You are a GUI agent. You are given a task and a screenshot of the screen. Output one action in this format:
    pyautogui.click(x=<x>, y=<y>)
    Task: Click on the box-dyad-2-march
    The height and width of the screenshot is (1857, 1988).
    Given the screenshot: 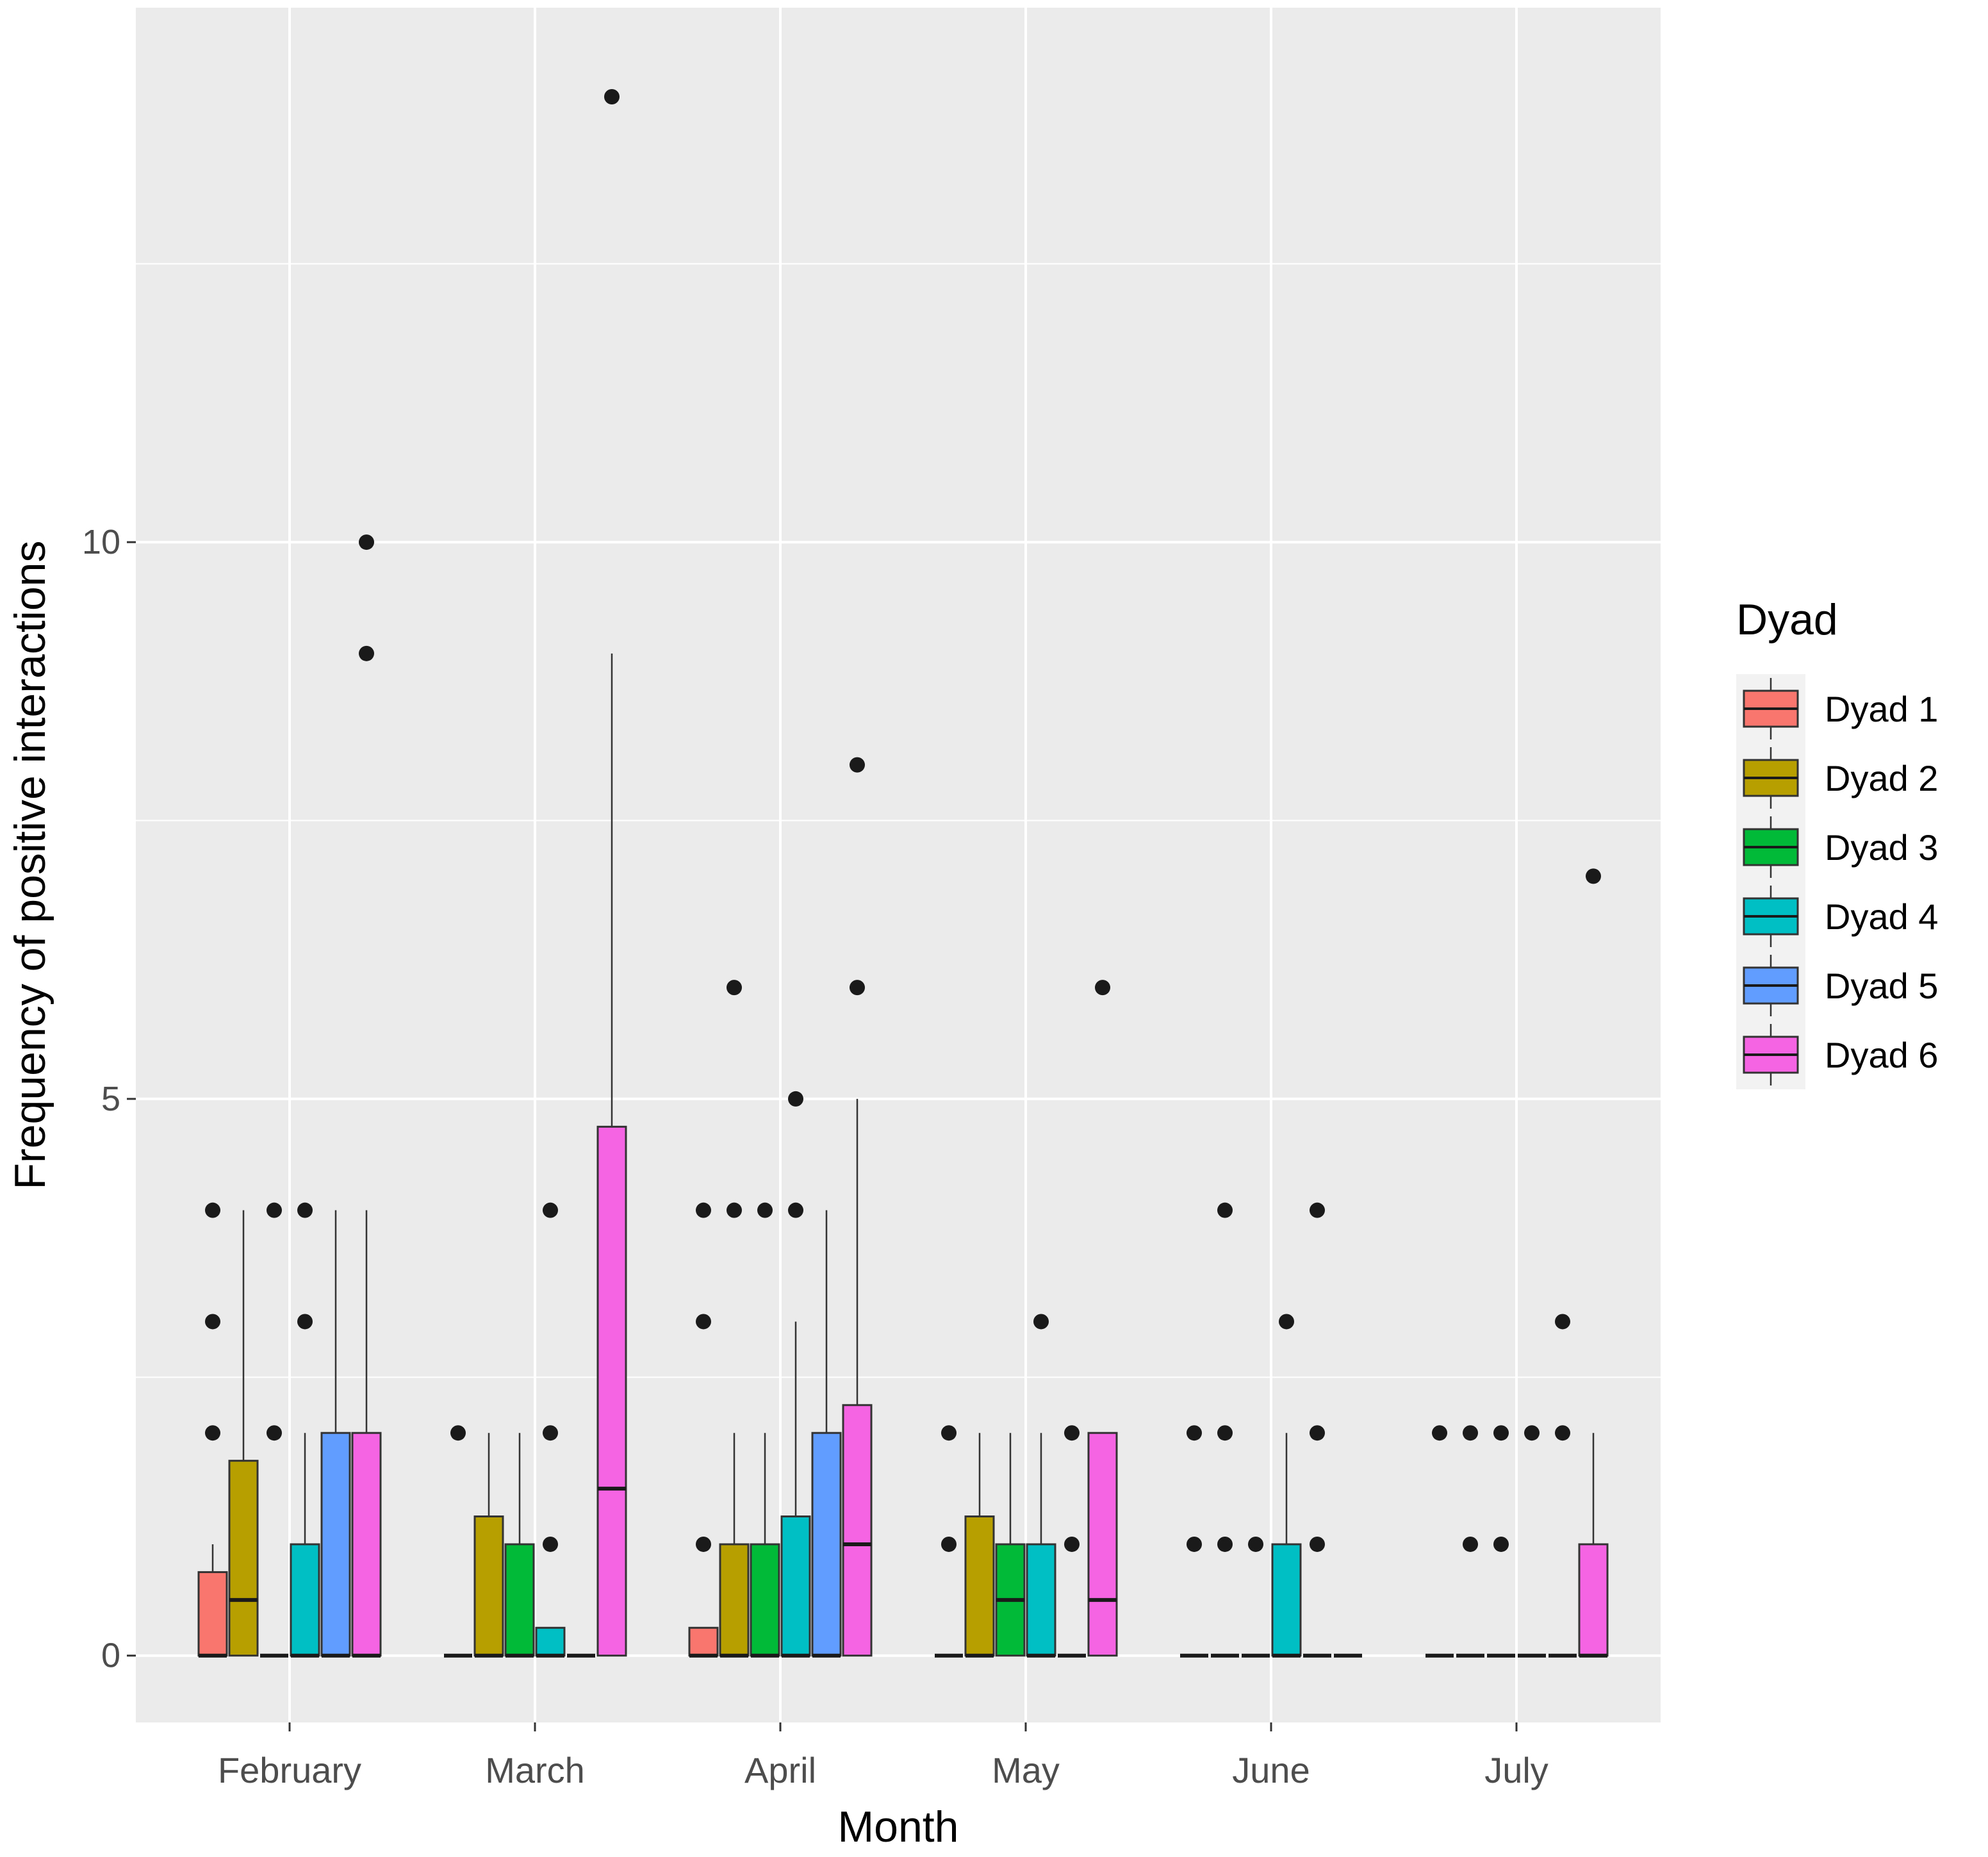 What is the action you would take?
    pyautogui.click(x=489, y=1545)
    